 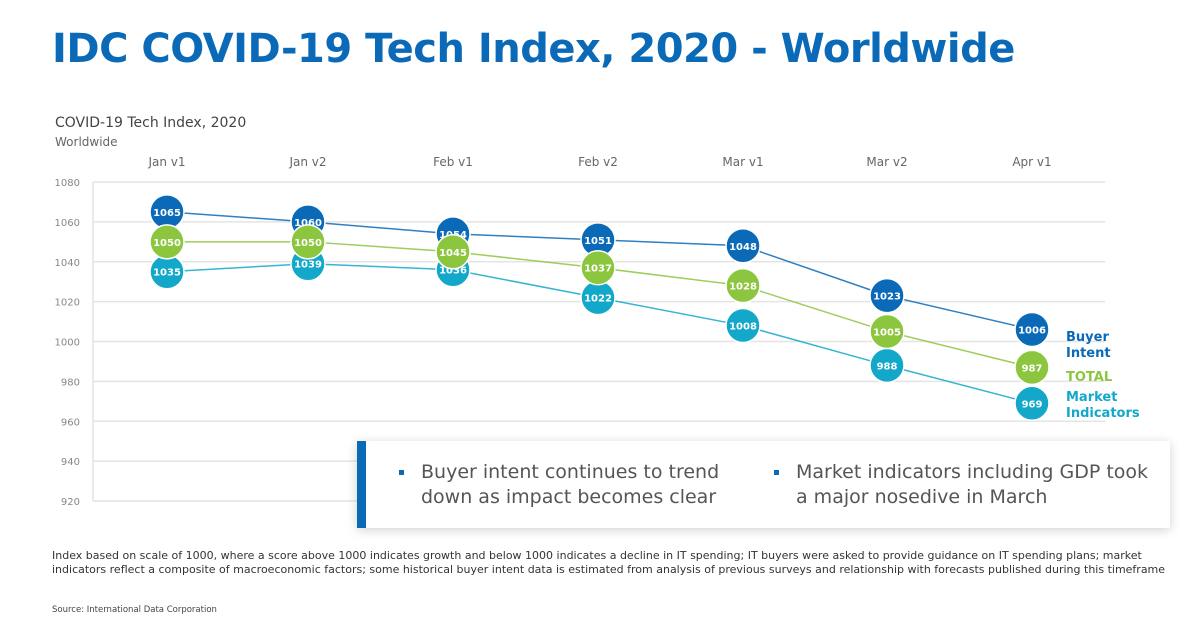 What do you see at coordinates (167, 273) in the screenshot?
I see `data-label: 1035` at bounding box center [167, 273].